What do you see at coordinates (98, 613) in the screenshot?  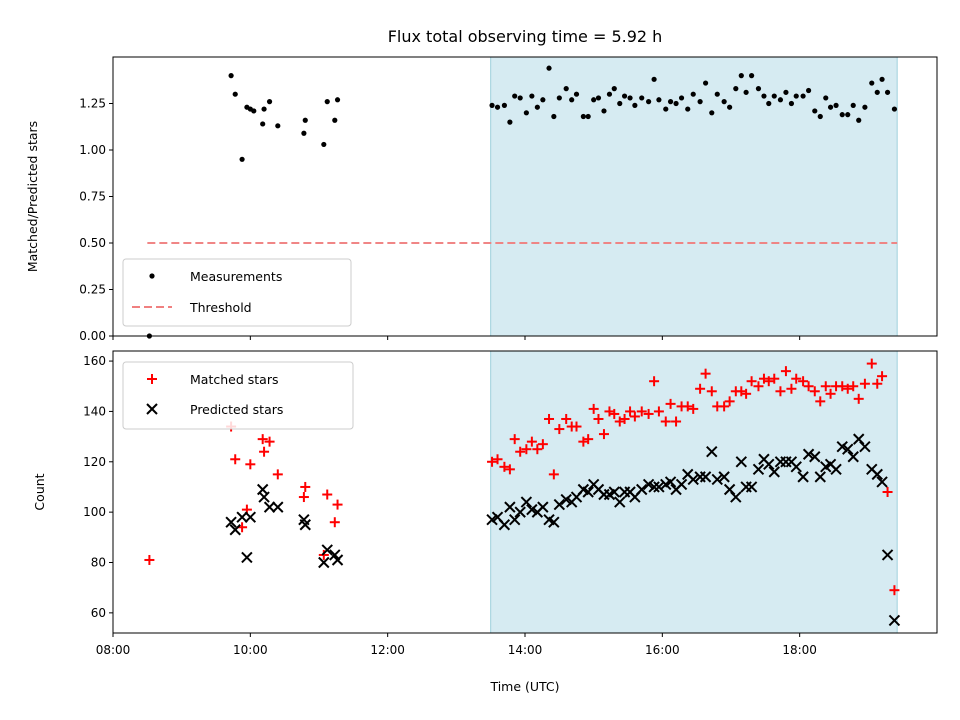 I see `y-tick-label: 60` at bounding box center [98, 613].